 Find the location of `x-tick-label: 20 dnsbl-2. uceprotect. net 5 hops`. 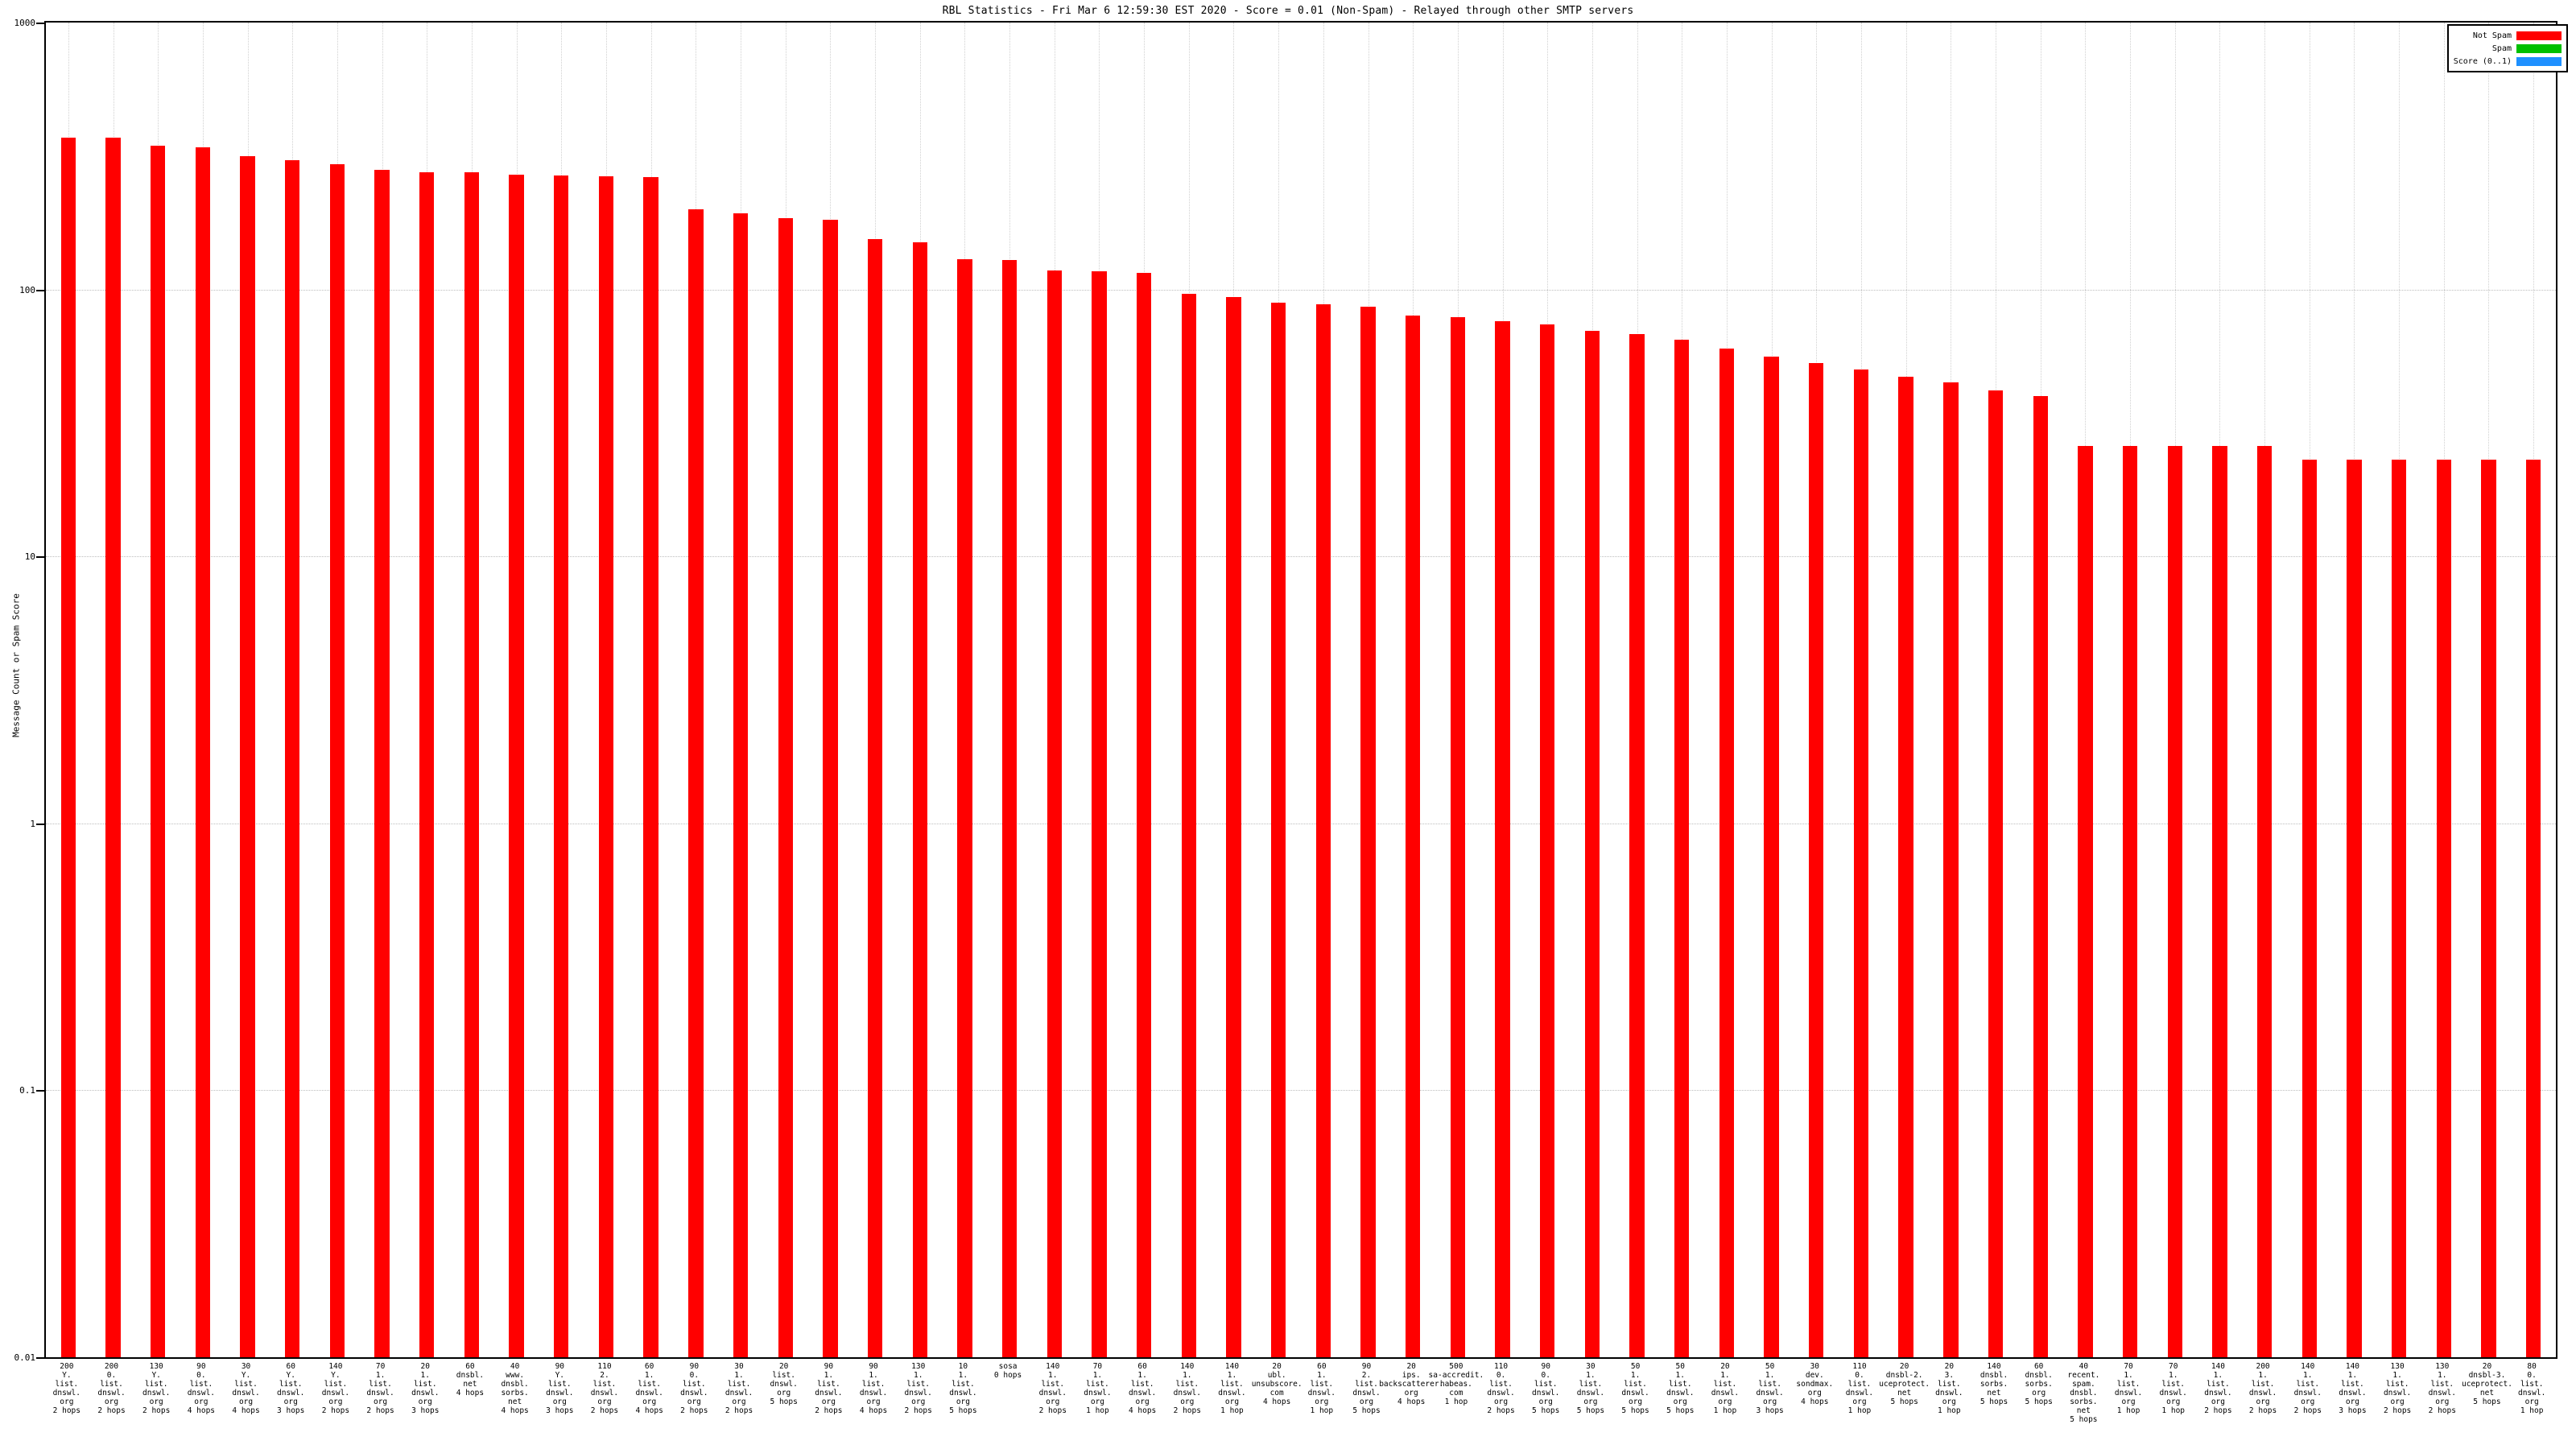

x-tick-label: 20 dnsbl-2. uceprotect. net 5 hops is located at coordinates (1904, 1384).